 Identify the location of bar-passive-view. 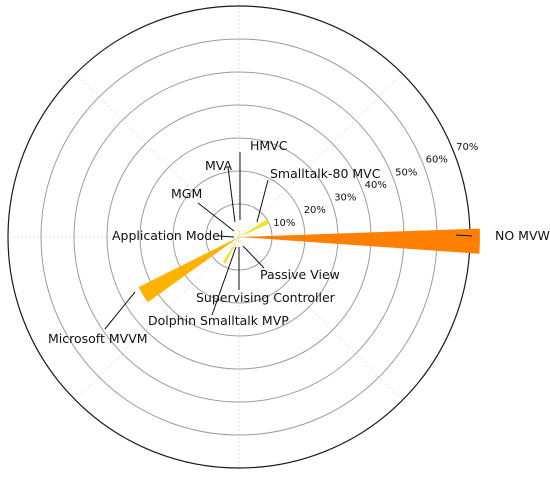
(240, 240).